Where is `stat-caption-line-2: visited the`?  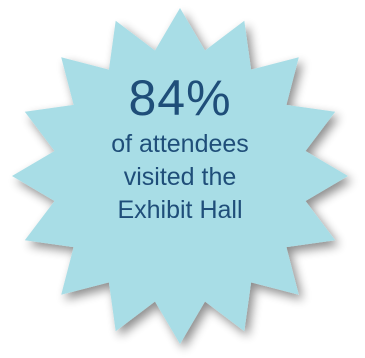
stat-caption-line-2: visited the is located at coordinates (180, 177).